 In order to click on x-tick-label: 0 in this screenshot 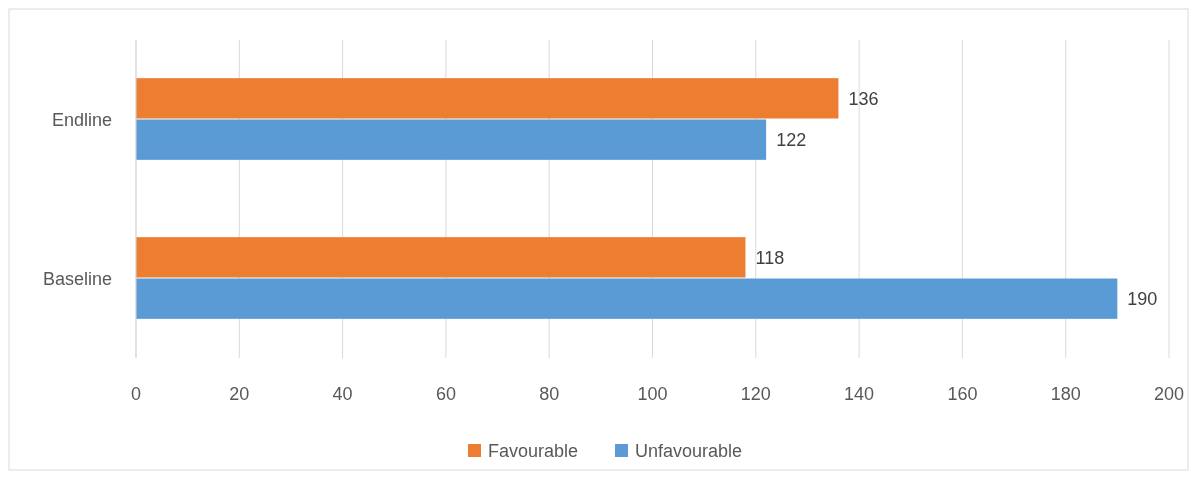, I will do `click(136, 394)`.